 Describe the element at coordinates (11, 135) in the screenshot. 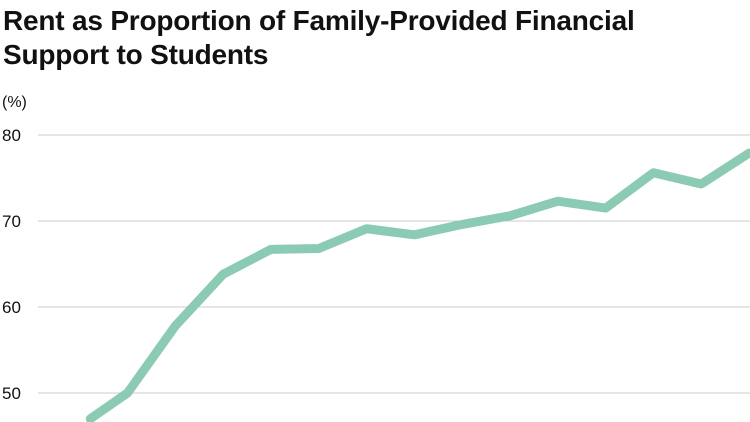

I see `y-tick-label-80: 80` at that location.